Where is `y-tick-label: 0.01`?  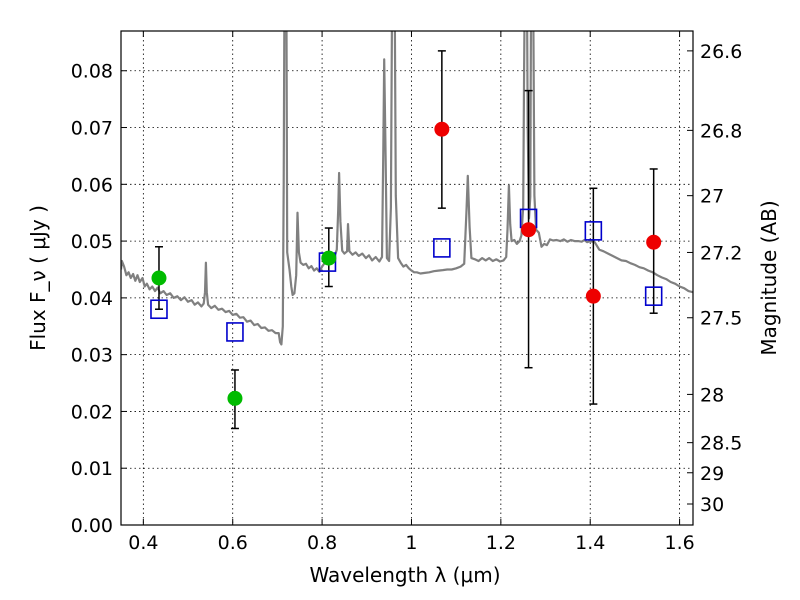 y-tick-label: 0.01 is located at coordinates (92, 469).